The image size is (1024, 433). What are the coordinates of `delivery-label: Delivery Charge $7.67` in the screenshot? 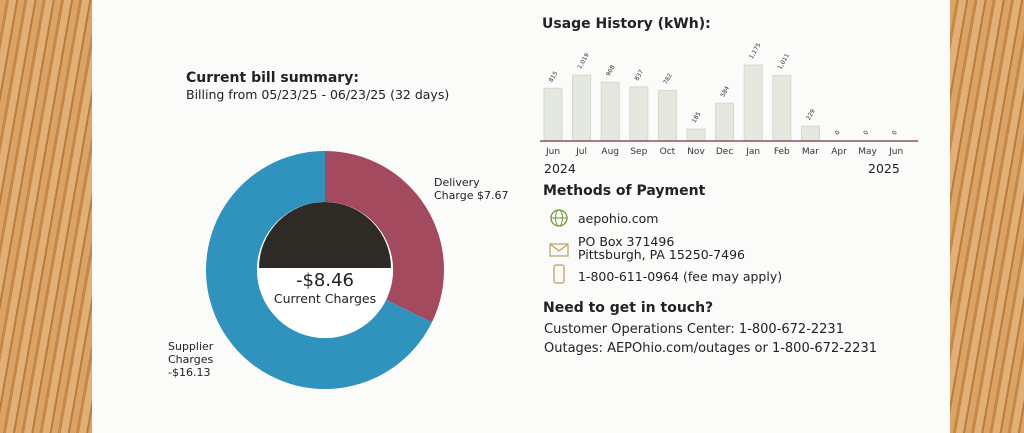 It's located at (471, 189).